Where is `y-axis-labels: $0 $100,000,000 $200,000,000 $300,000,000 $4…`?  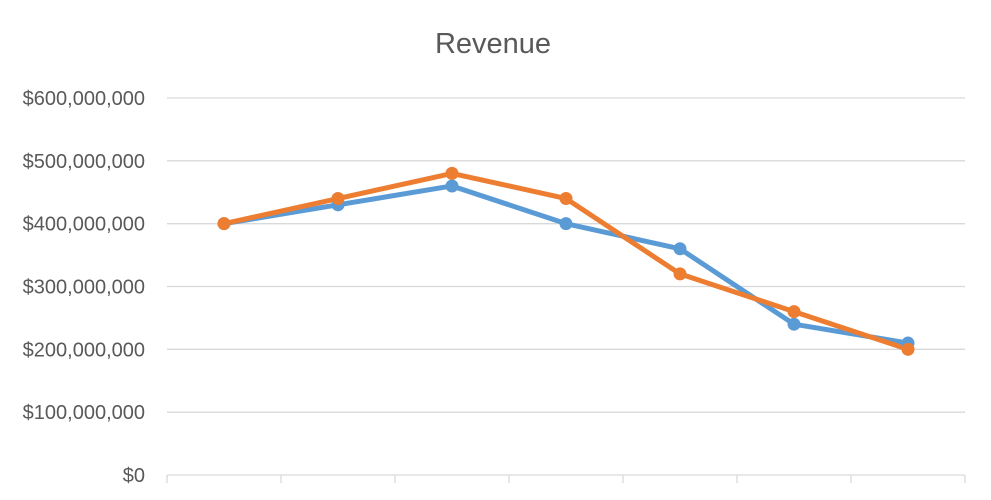 y-axis-labels: $0 $100,000,000 $200,000,000 $300,000,000 $4… is located at coordinates (84, 287).